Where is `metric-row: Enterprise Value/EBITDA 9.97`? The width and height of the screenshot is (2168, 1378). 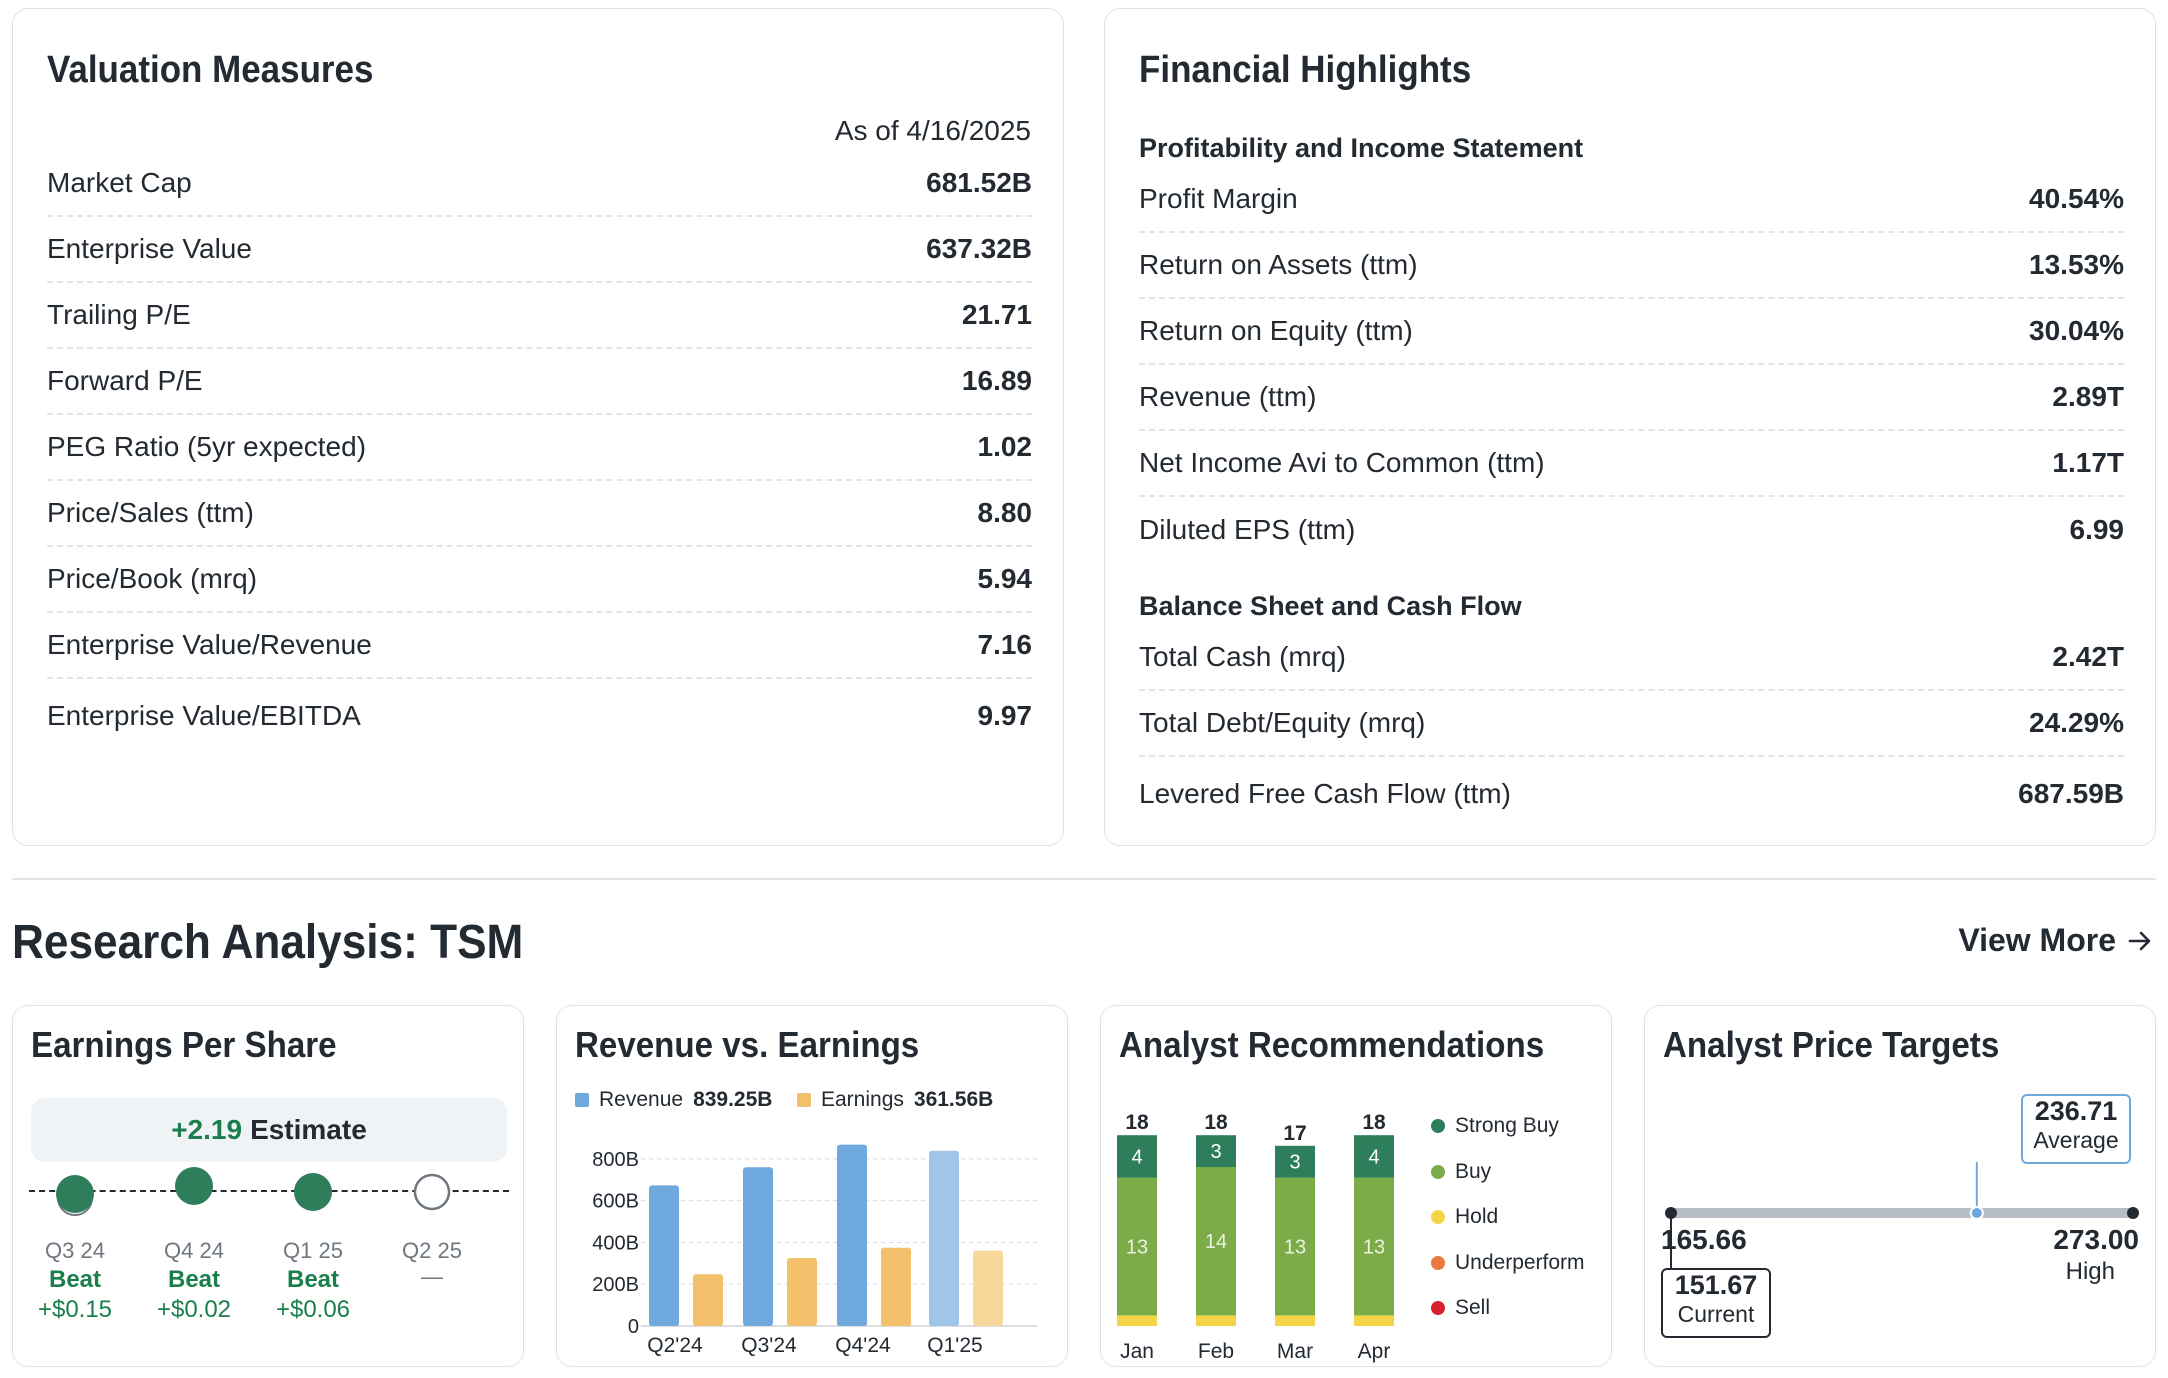
metric-row: Enterprise Value/EBITDA 9.97 is located at coordinates (539, 716).